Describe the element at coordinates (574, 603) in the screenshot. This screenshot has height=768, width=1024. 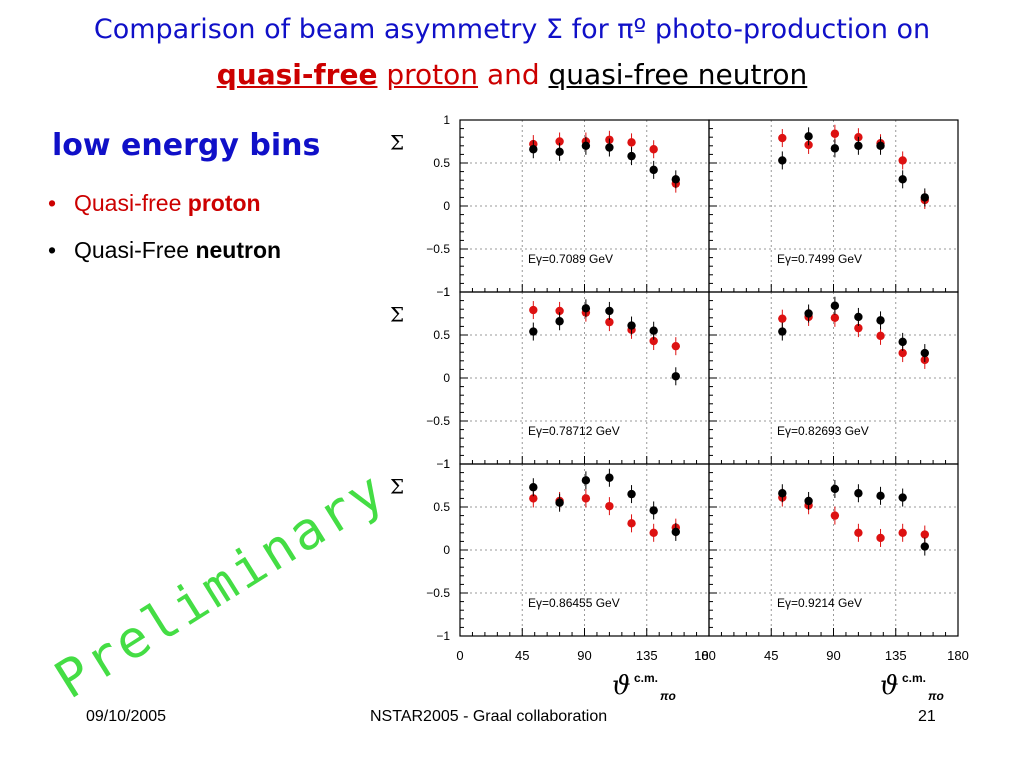
I see `panel-energy-label: Eγ=0.86455 GeV` at that location.